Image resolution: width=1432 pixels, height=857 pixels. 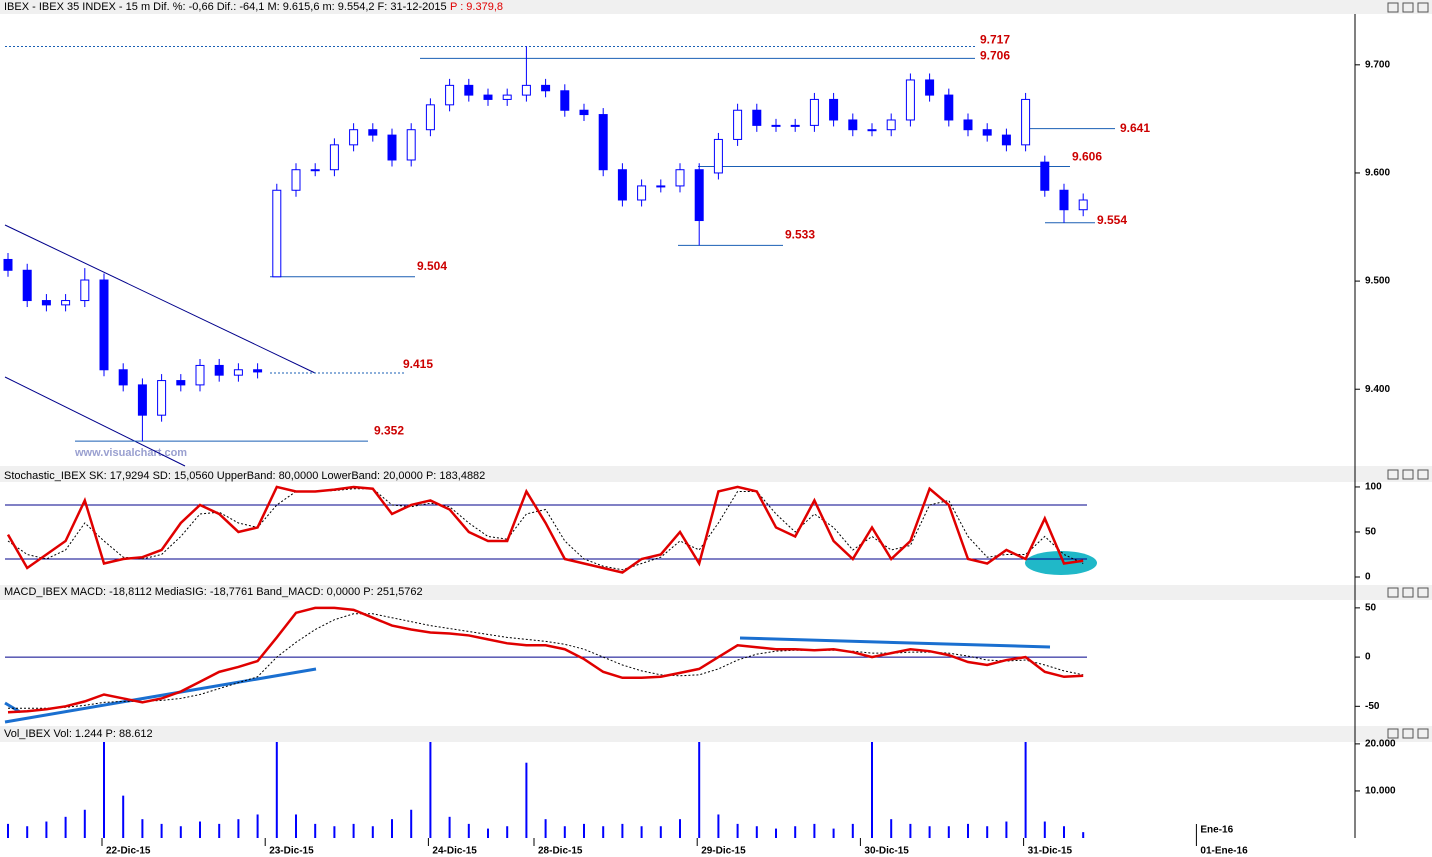 What do you see at coordinates (1377, 389) in the screenshot?
I see `y-tick-label: 9.400` at bounding box center [1377, 389].